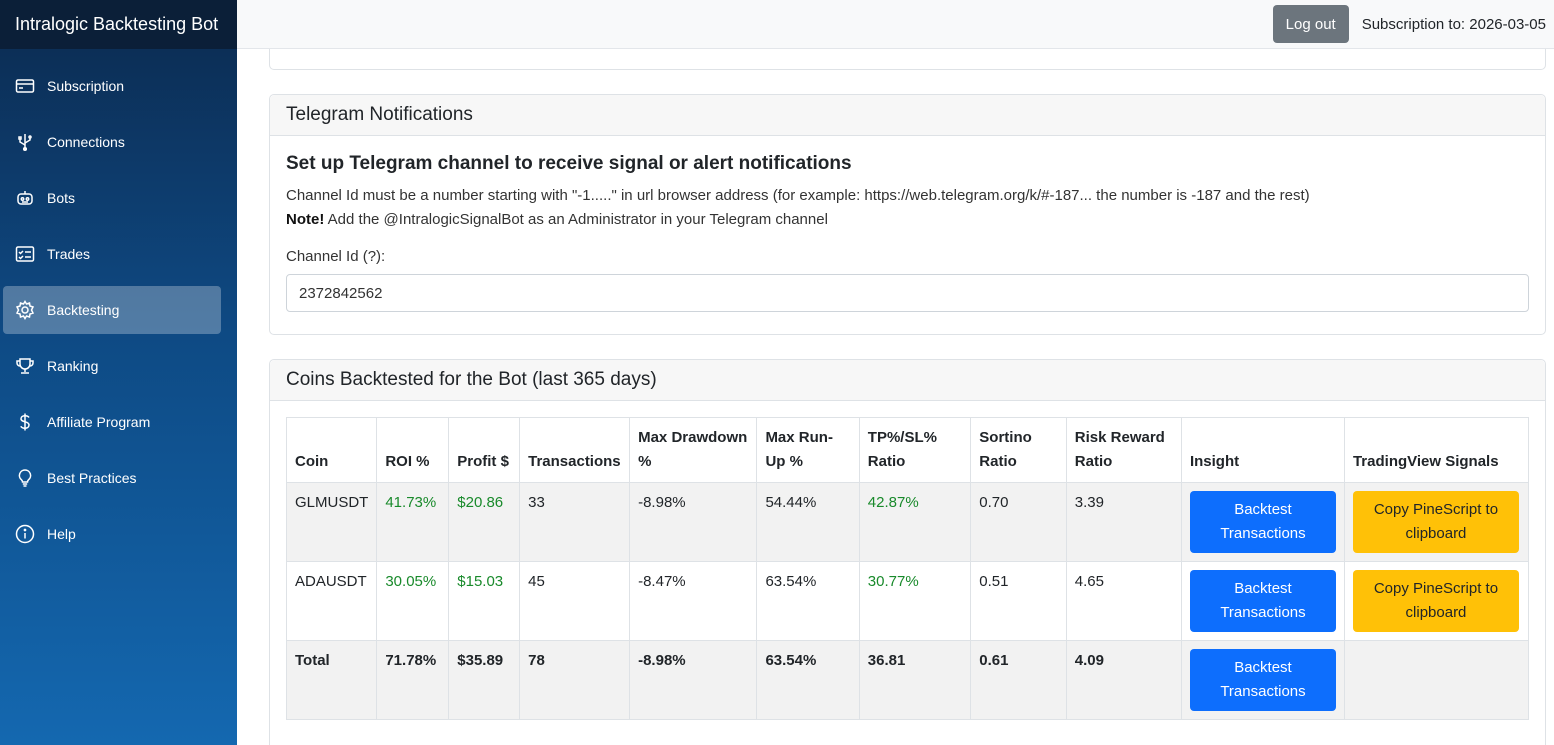 The height and width of the screenshot is (745, 1554). What do you see at coordinates (693, 601) in the screenshot?
I see `cell-max-drawdown: -8.47%` at bounding box center [693, 601].